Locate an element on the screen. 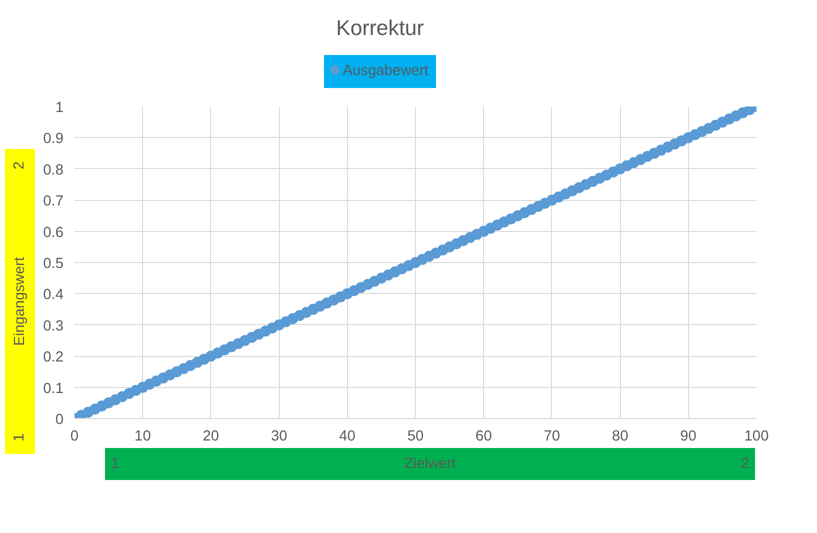  x-tick-label: 0 is located at coordinates (74, 436).